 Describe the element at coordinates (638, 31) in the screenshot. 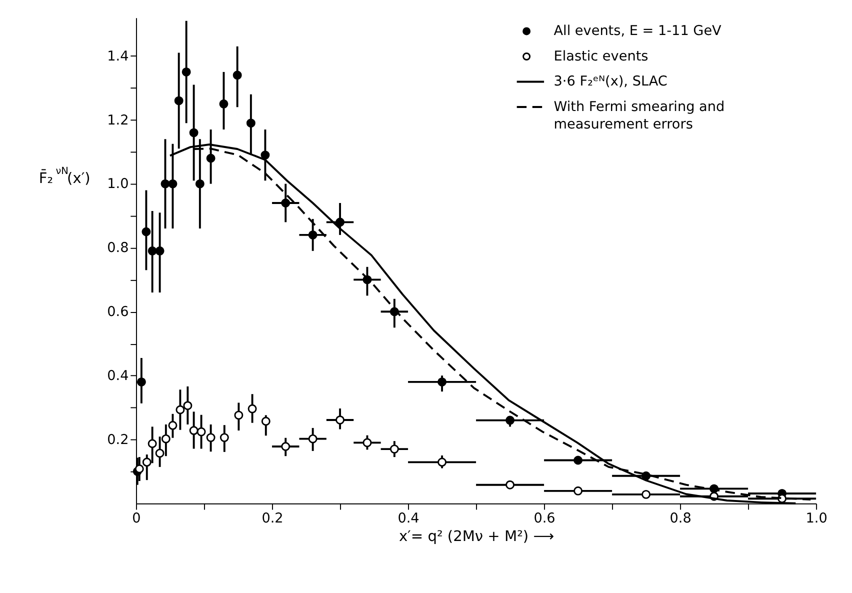

I see `legend-label: All events, E = 1-11 GeV` at that location.